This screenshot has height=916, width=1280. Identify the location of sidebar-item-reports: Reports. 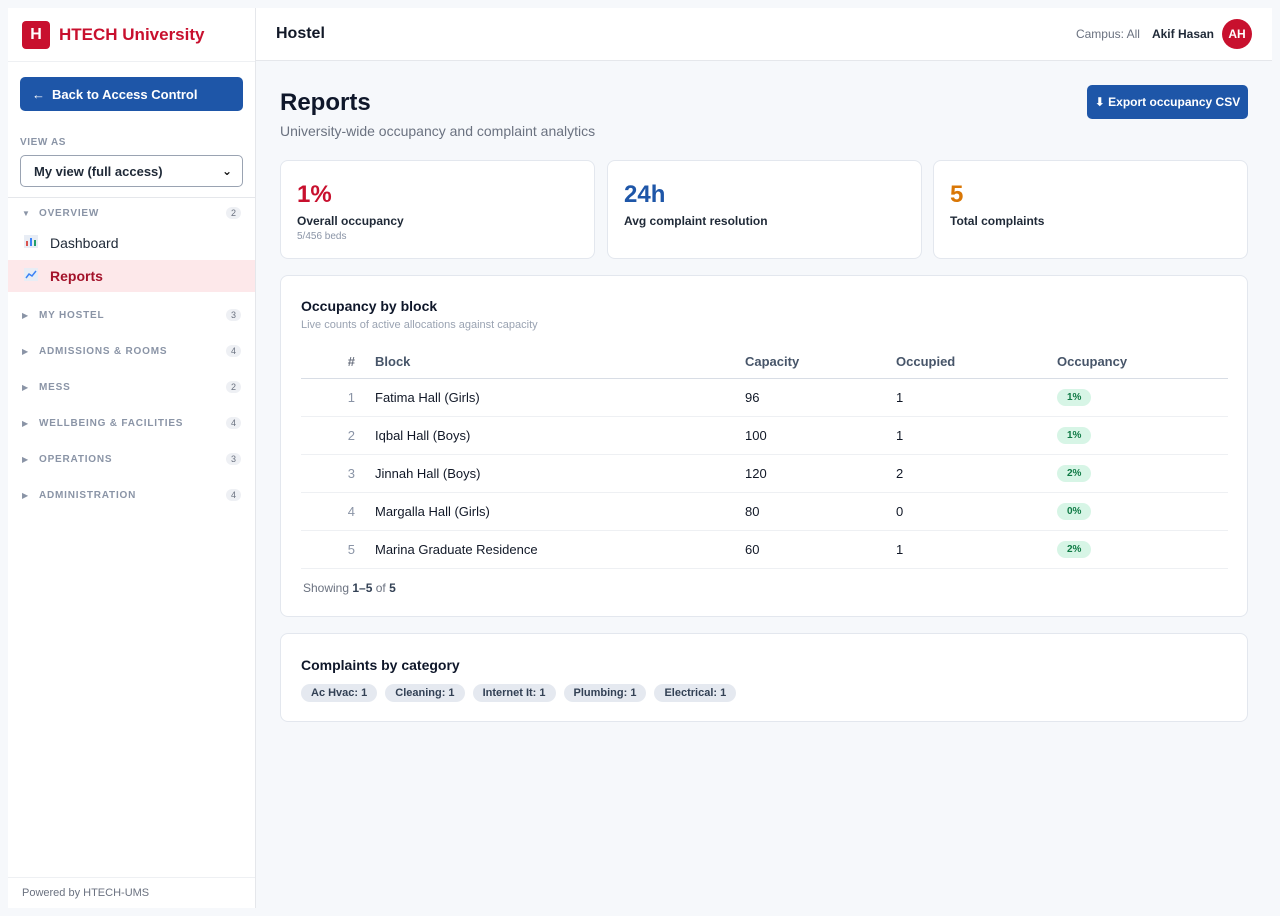
(131, 276).